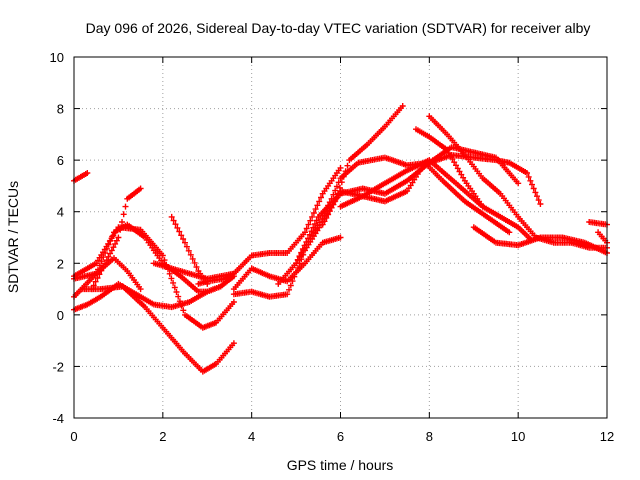  Describe the element at coordinates (58, 366) in the screenshot. I see `y-tick-label: -2` at that location.